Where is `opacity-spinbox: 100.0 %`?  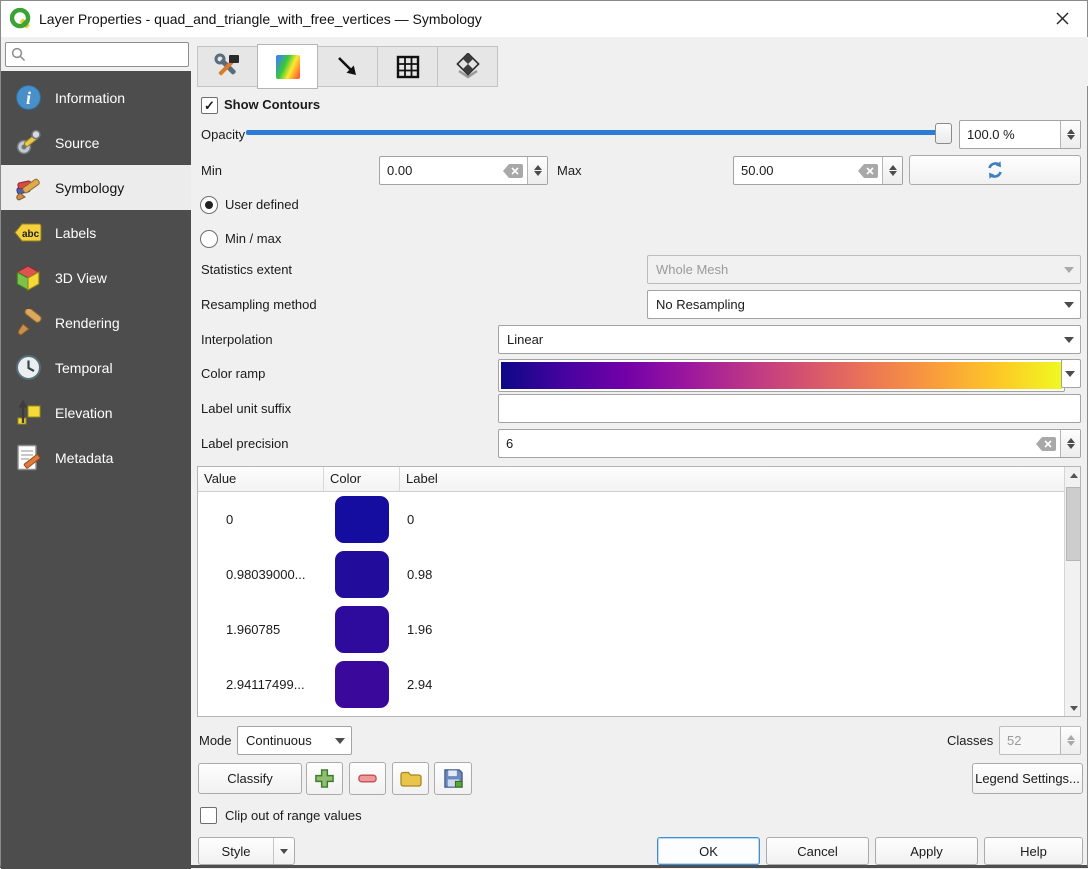
opacity-spinbox: 100.0 % is located at coordinates (1020, 134).